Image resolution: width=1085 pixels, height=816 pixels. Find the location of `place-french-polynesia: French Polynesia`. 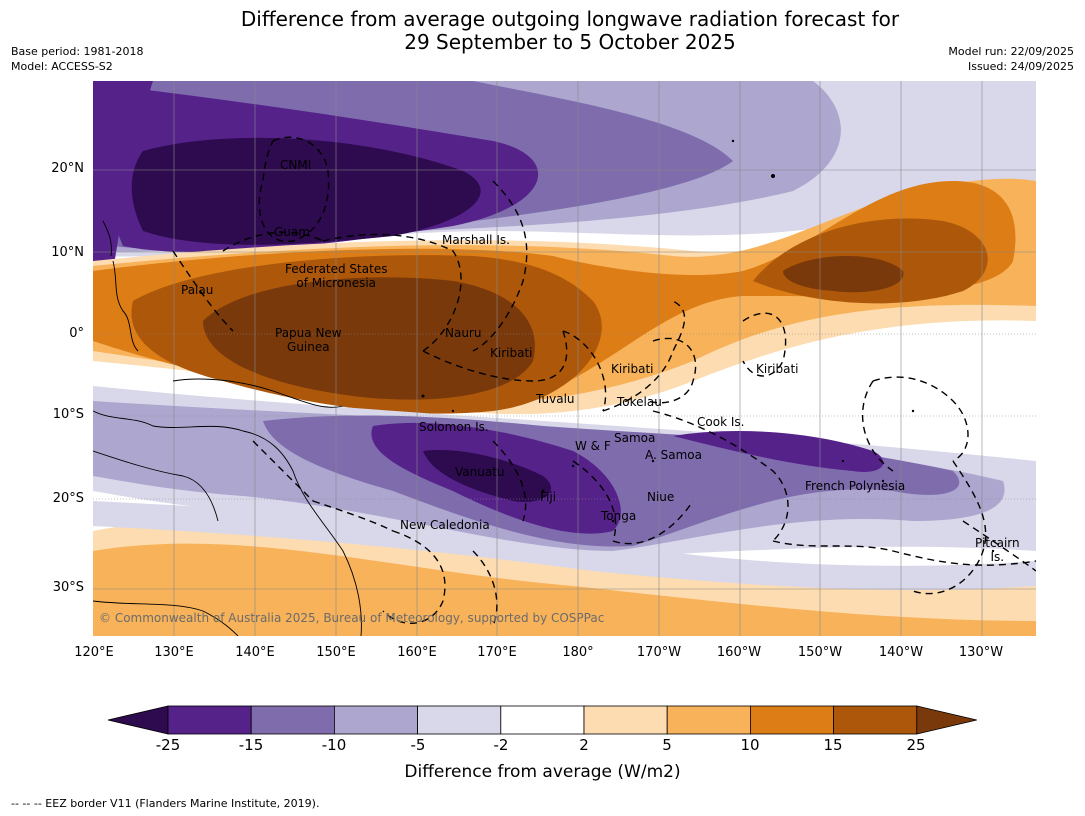

place-french-polynesia: French Polynesia is located at coordinates (855, 486).